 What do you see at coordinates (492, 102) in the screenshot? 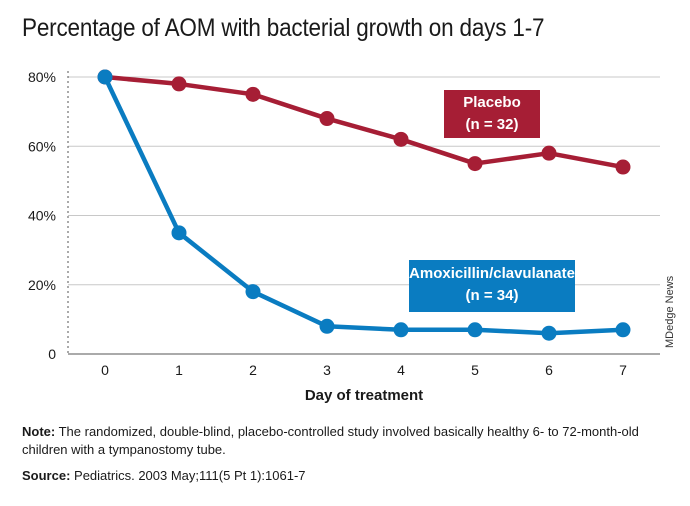
I see `legend-placebo-name: Placebo` at bounding box center [492, 102].